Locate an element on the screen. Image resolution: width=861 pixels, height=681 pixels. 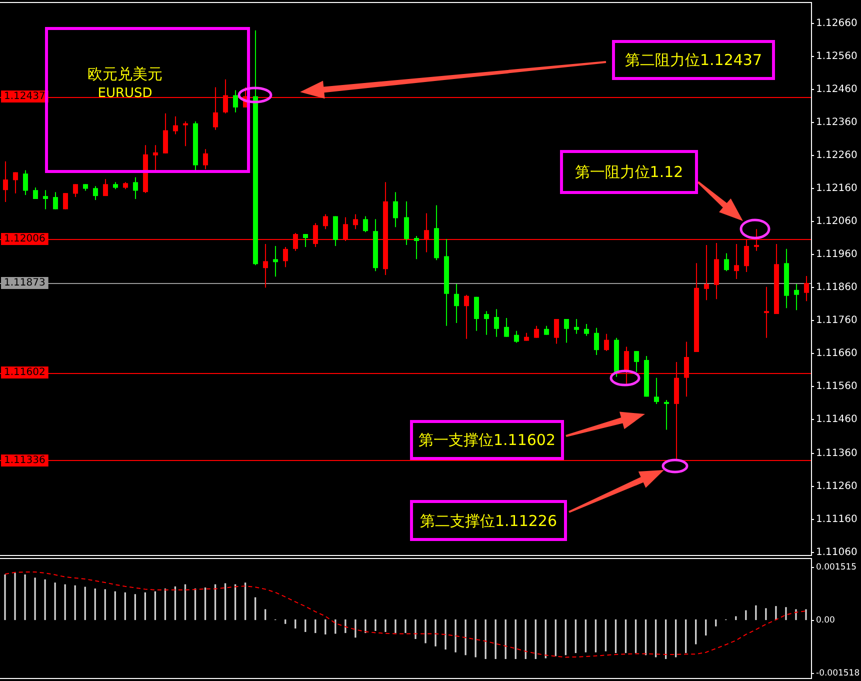
annotation: 第二阻力位1.12437 is located at coordinates (693, 59).